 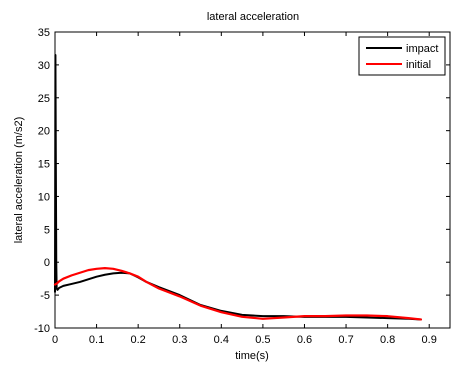 What do you see at coordinates (44, 197) in the screenshot?
I see `y-tick-label: 10` at bounding box center [44, 197].